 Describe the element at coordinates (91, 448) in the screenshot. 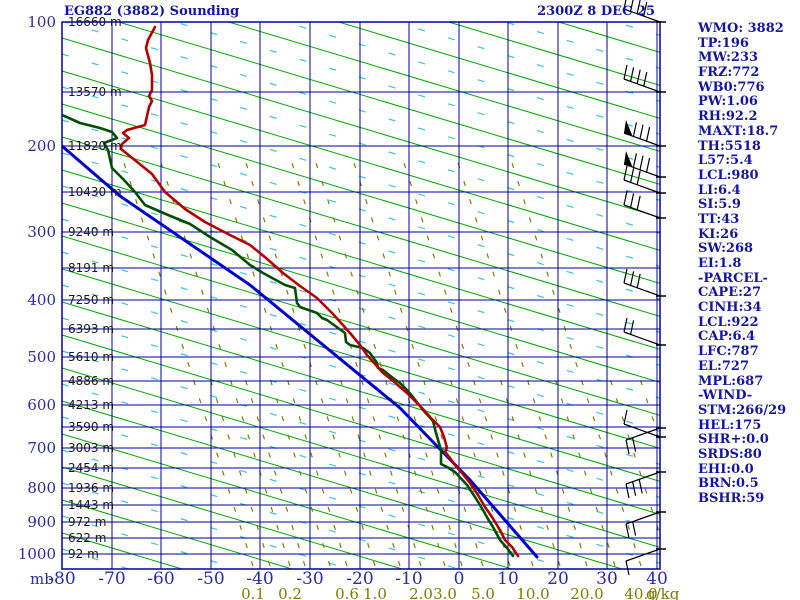

I see `height-label: 3003 m` at that location.